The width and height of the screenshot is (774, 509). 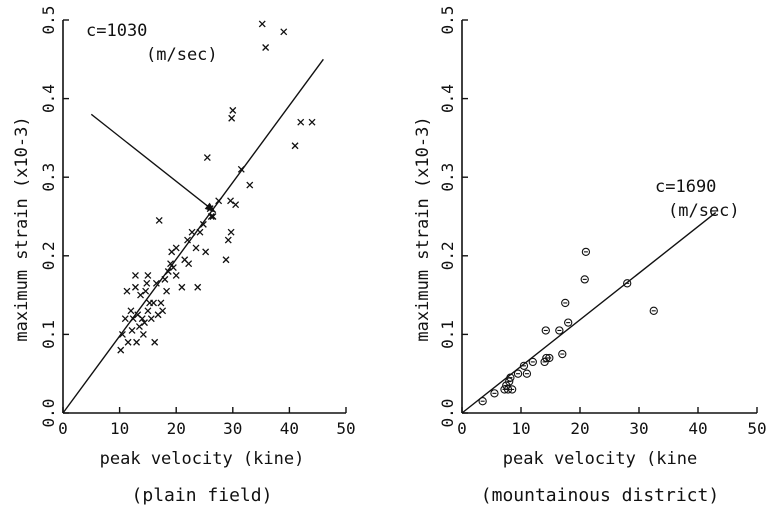 What do you see at coordinates (423, 228) in the screenshot?
I see `mountainous-district-y-axis-title: maximum strain (x10-3)` at bounding box center [423, 228].